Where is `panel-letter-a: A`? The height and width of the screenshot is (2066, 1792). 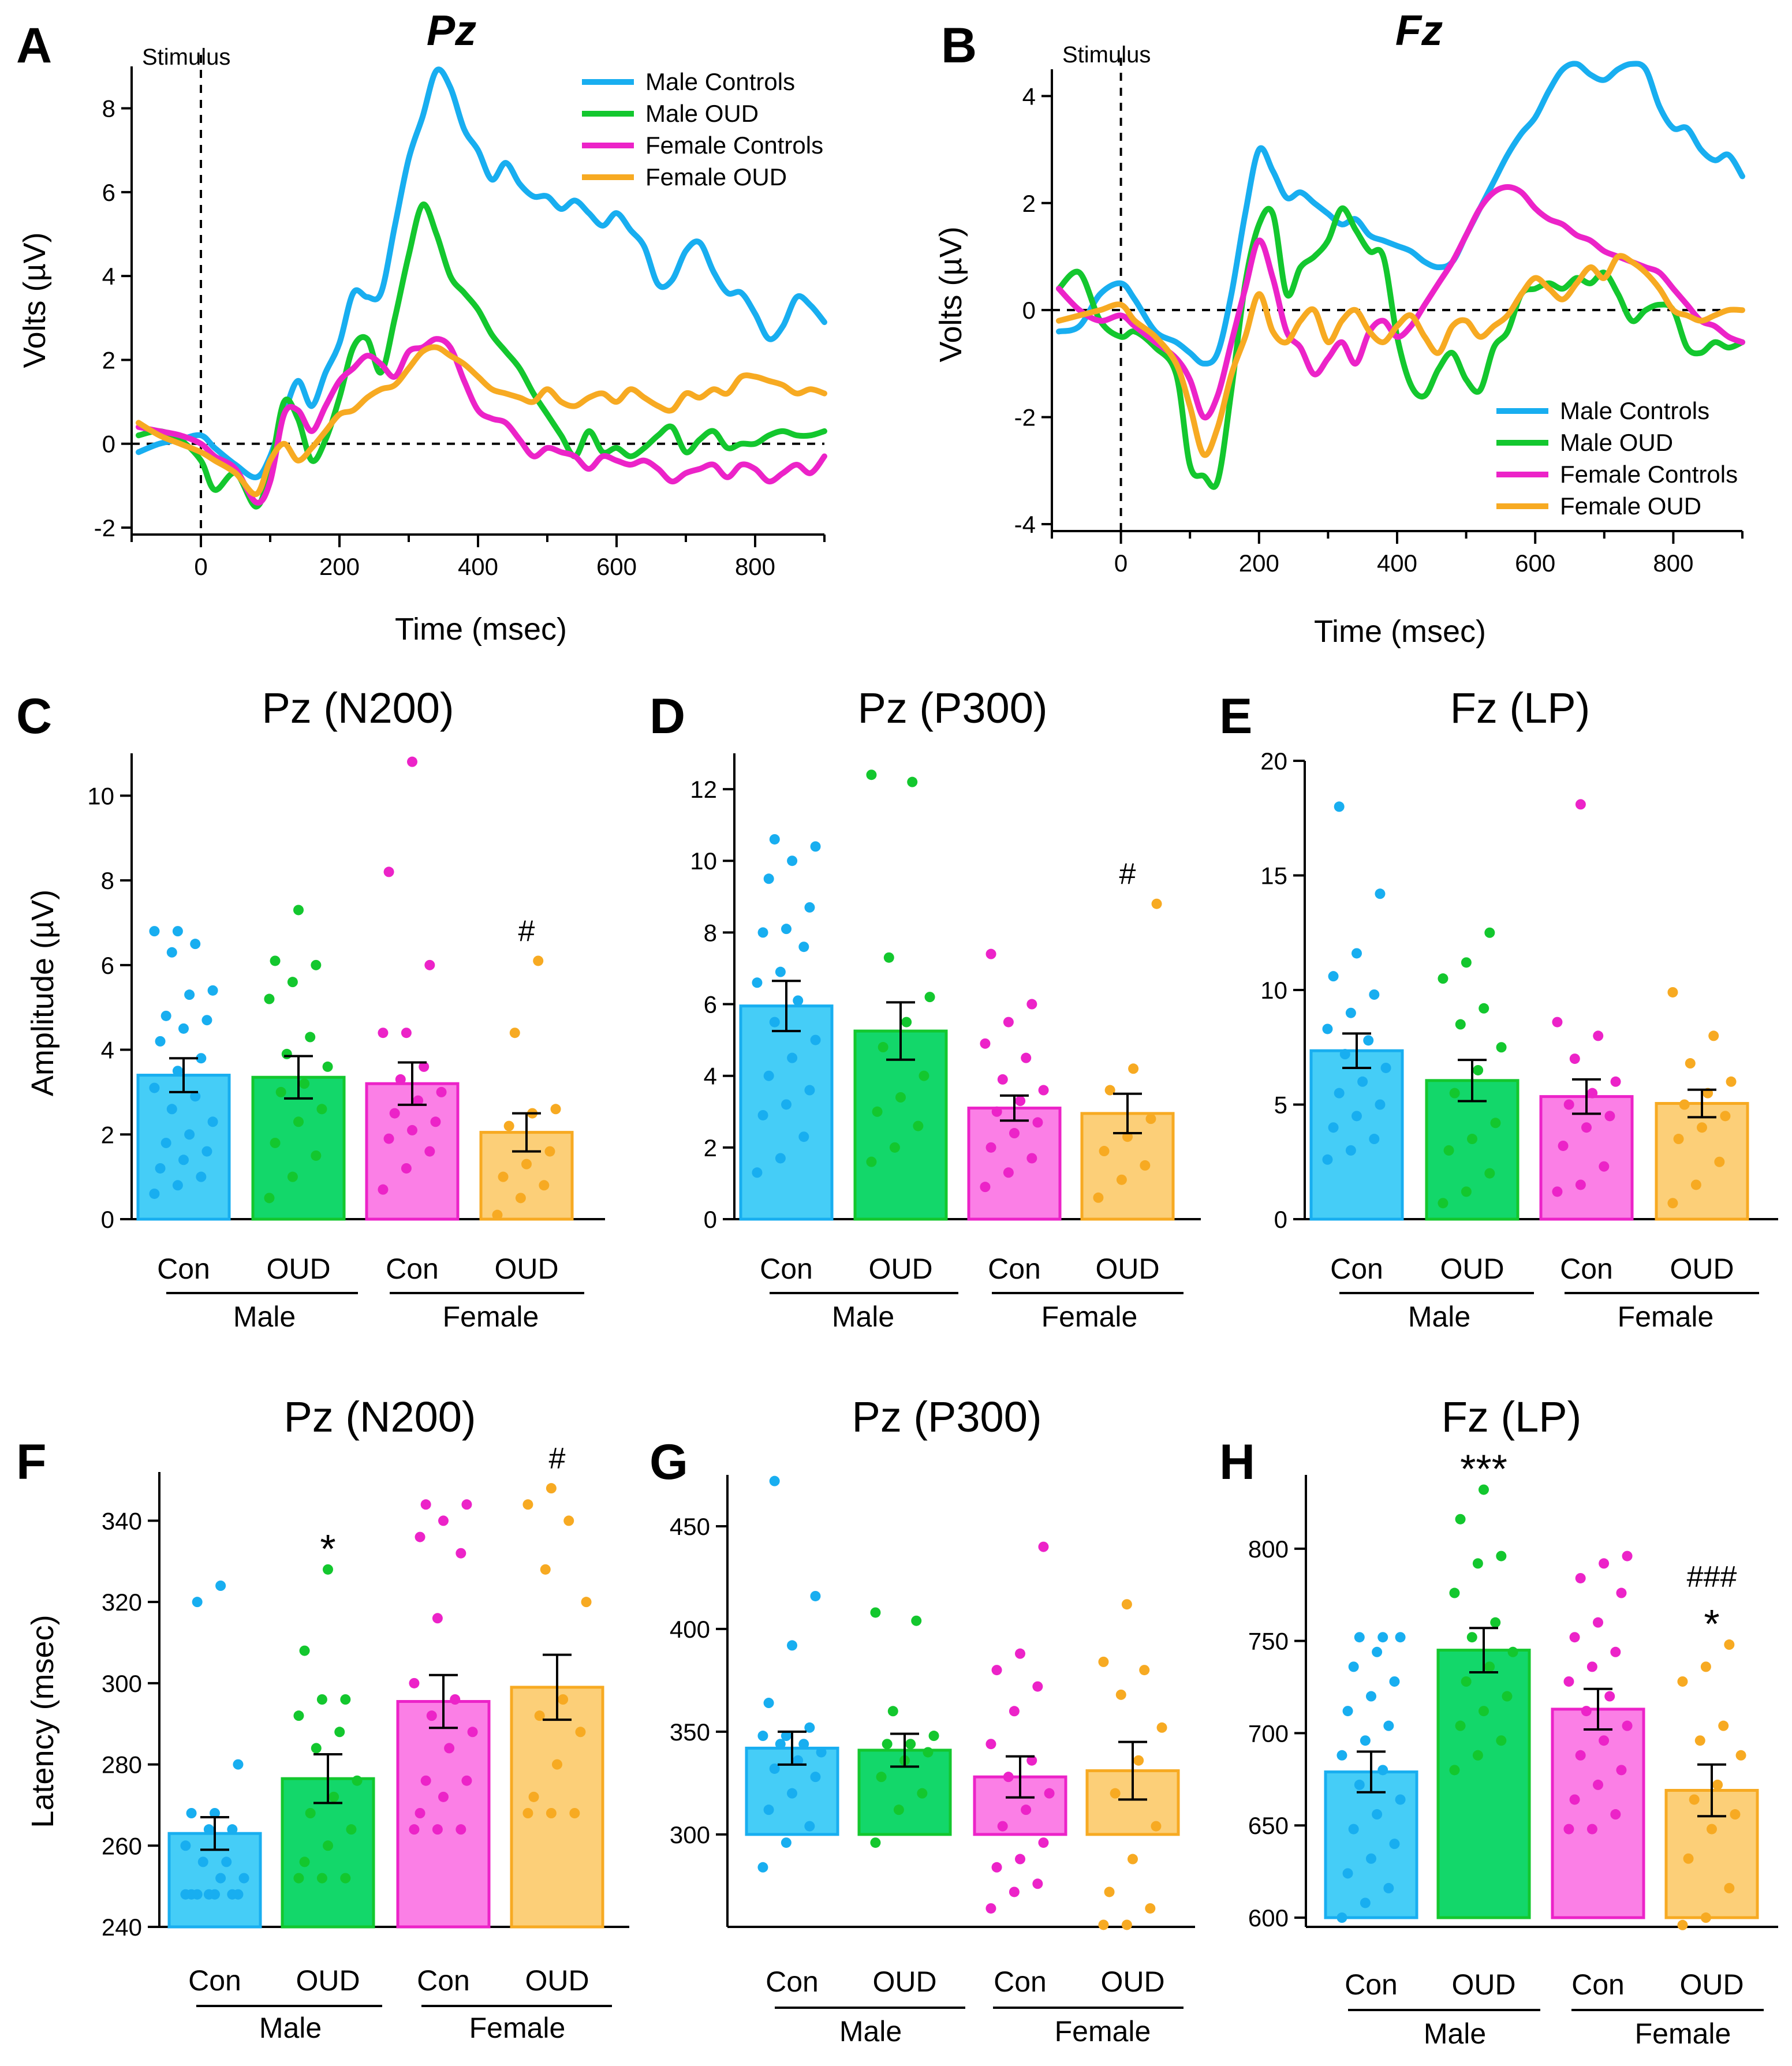
panel-letter-a: A is located at coordinates (34, 45).